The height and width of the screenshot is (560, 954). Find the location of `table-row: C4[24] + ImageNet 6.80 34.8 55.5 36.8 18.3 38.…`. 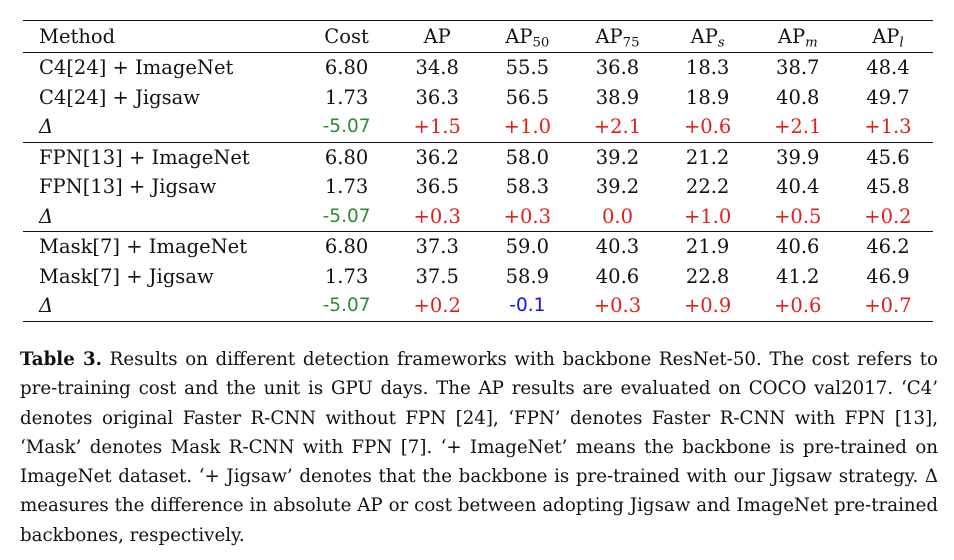

table-row: C4[24] + ImageNet 6.80 34.8 55.5 36.8 18.3 38.… is located at coordinates (478, 67).